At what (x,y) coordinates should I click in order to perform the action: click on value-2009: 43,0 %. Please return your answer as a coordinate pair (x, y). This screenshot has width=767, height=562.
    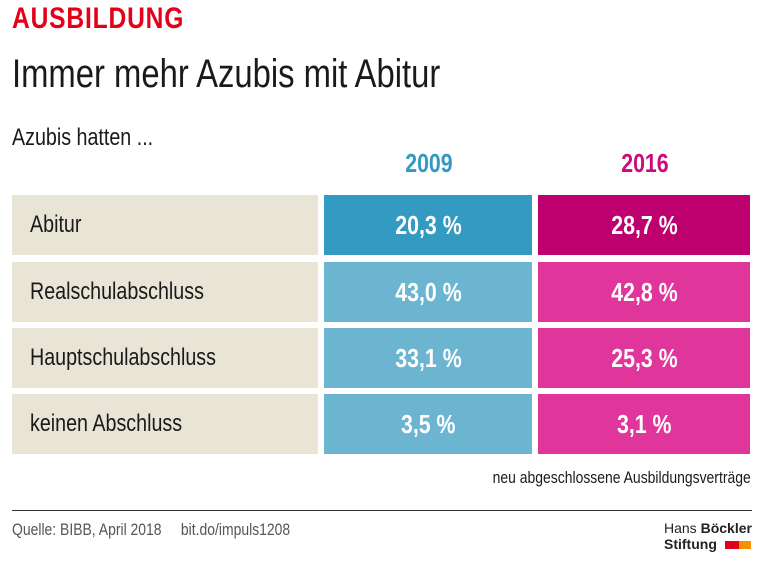
    Looking at the image, I should click on (428, 292).